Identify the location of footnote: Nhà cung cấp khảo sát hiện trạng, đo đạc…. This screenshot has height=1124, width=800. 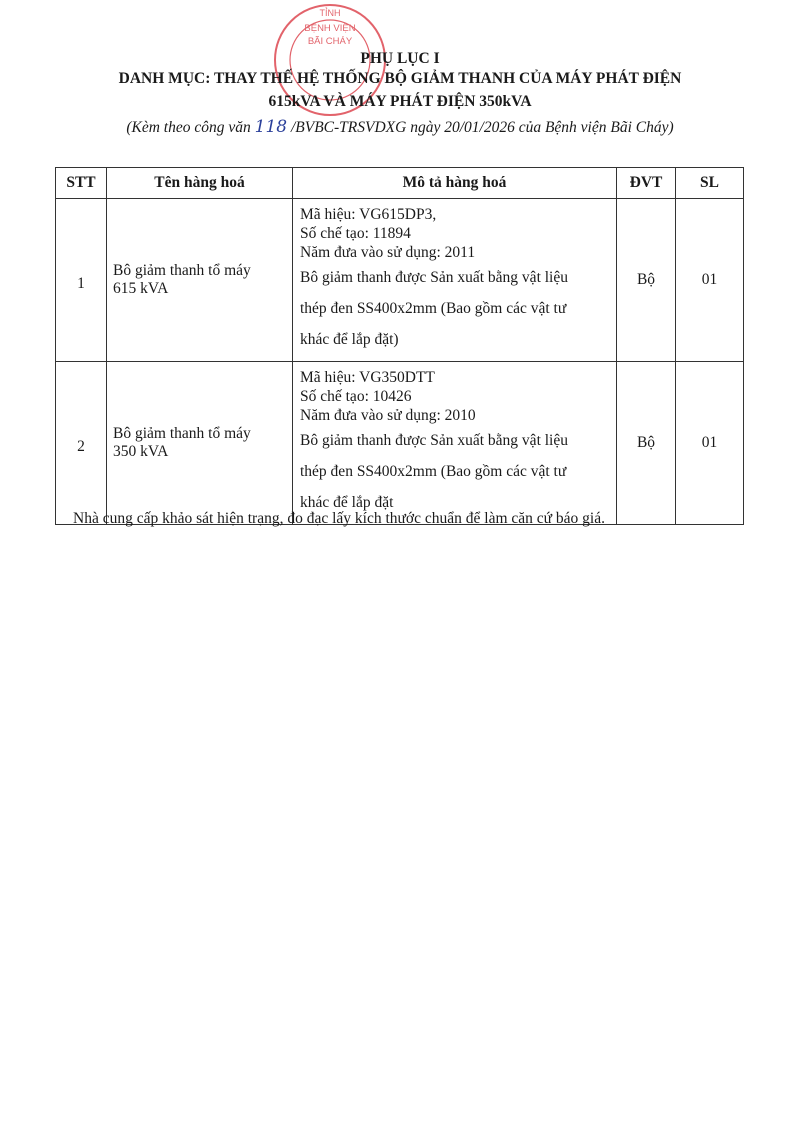
(339, 518).